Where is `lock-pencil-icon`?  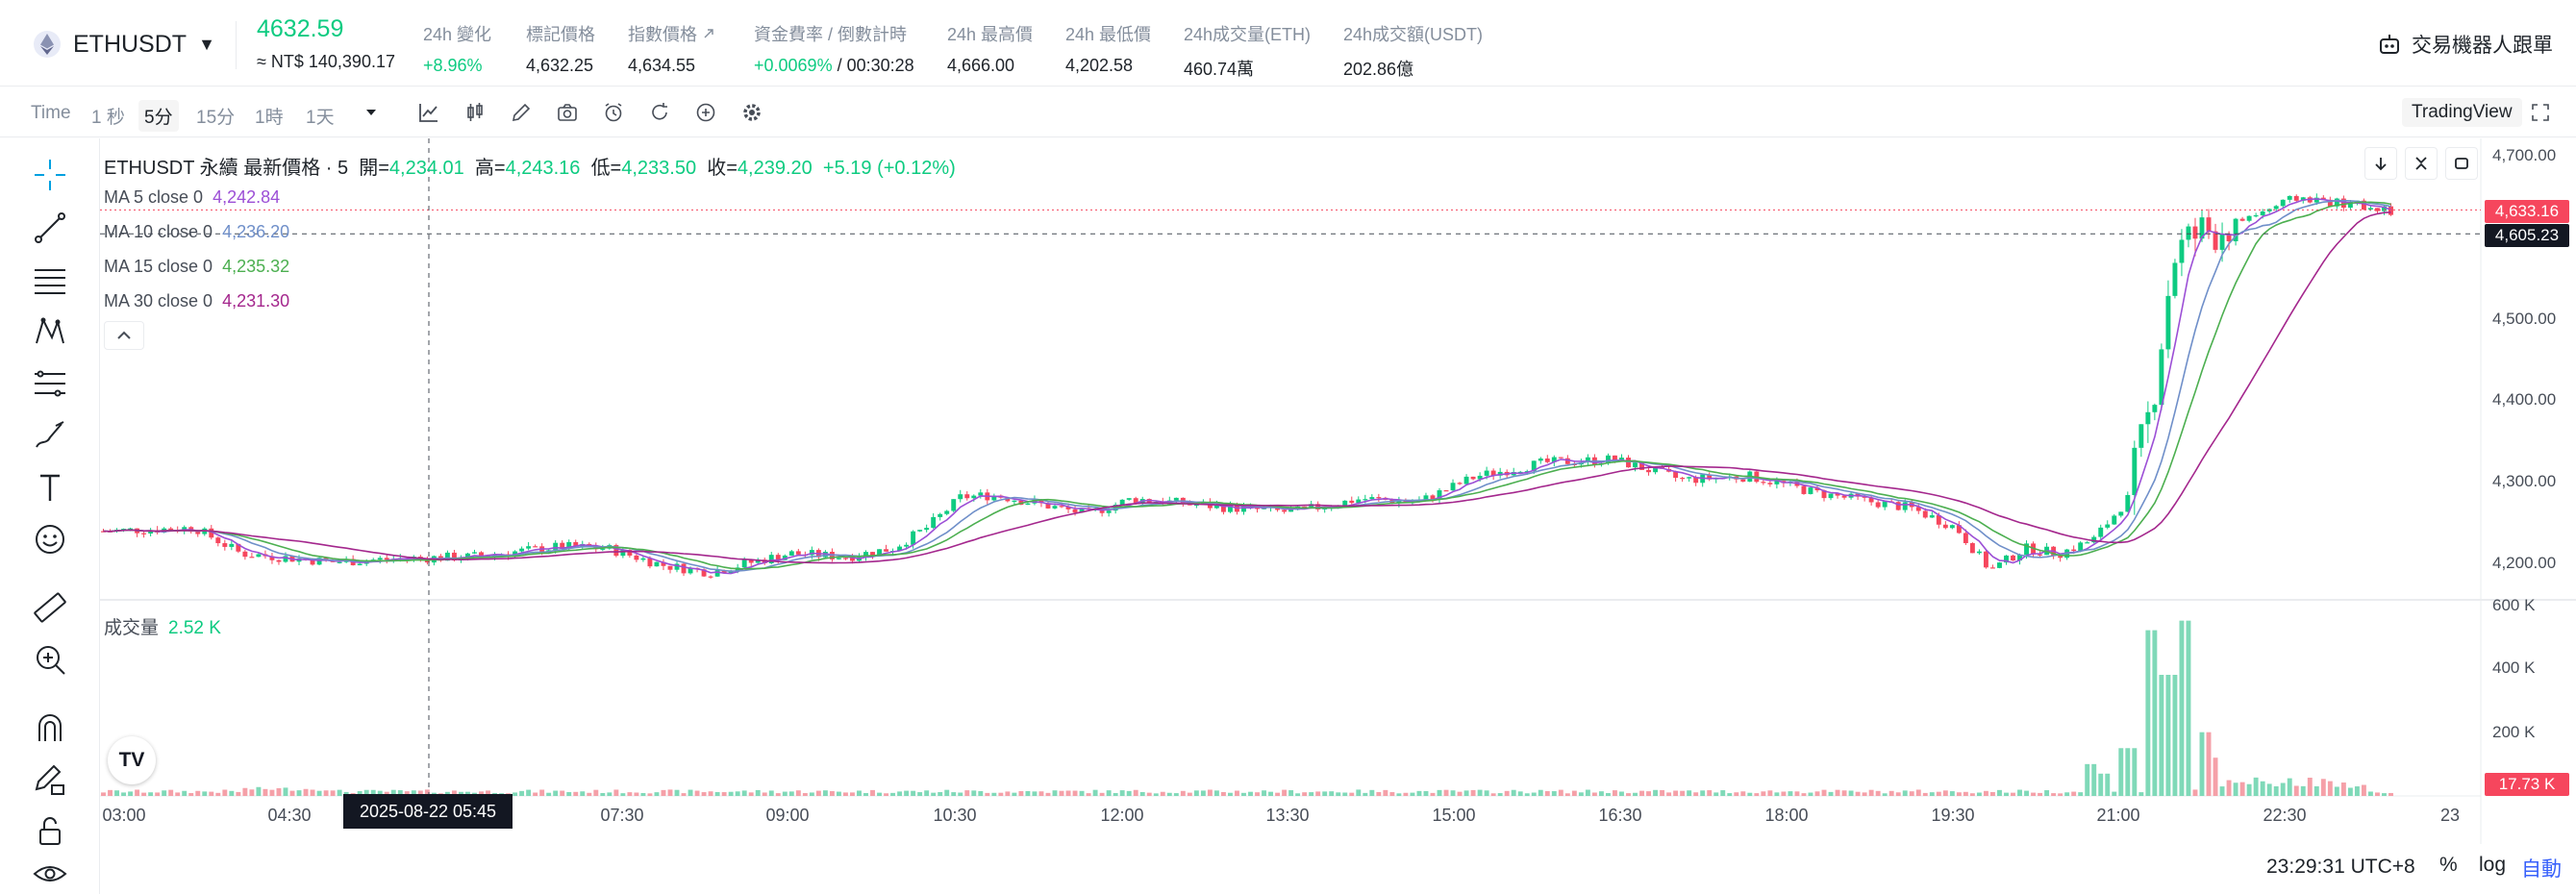
lock-pencil-icon is located at coordinates (50, 779).